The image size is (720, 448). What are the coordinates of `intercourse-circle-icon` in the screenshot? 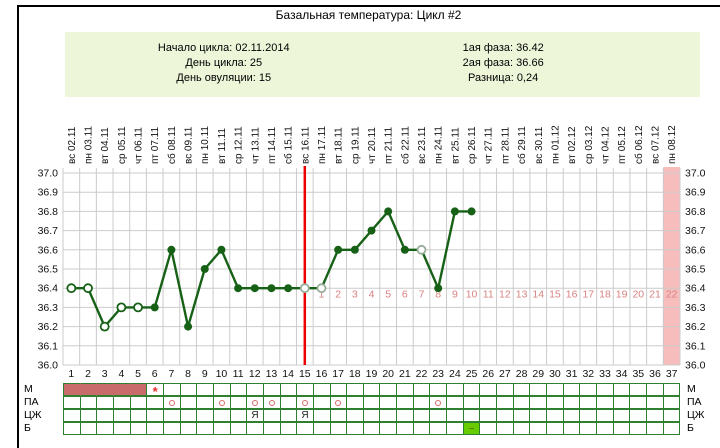 It's located at (438, 402).